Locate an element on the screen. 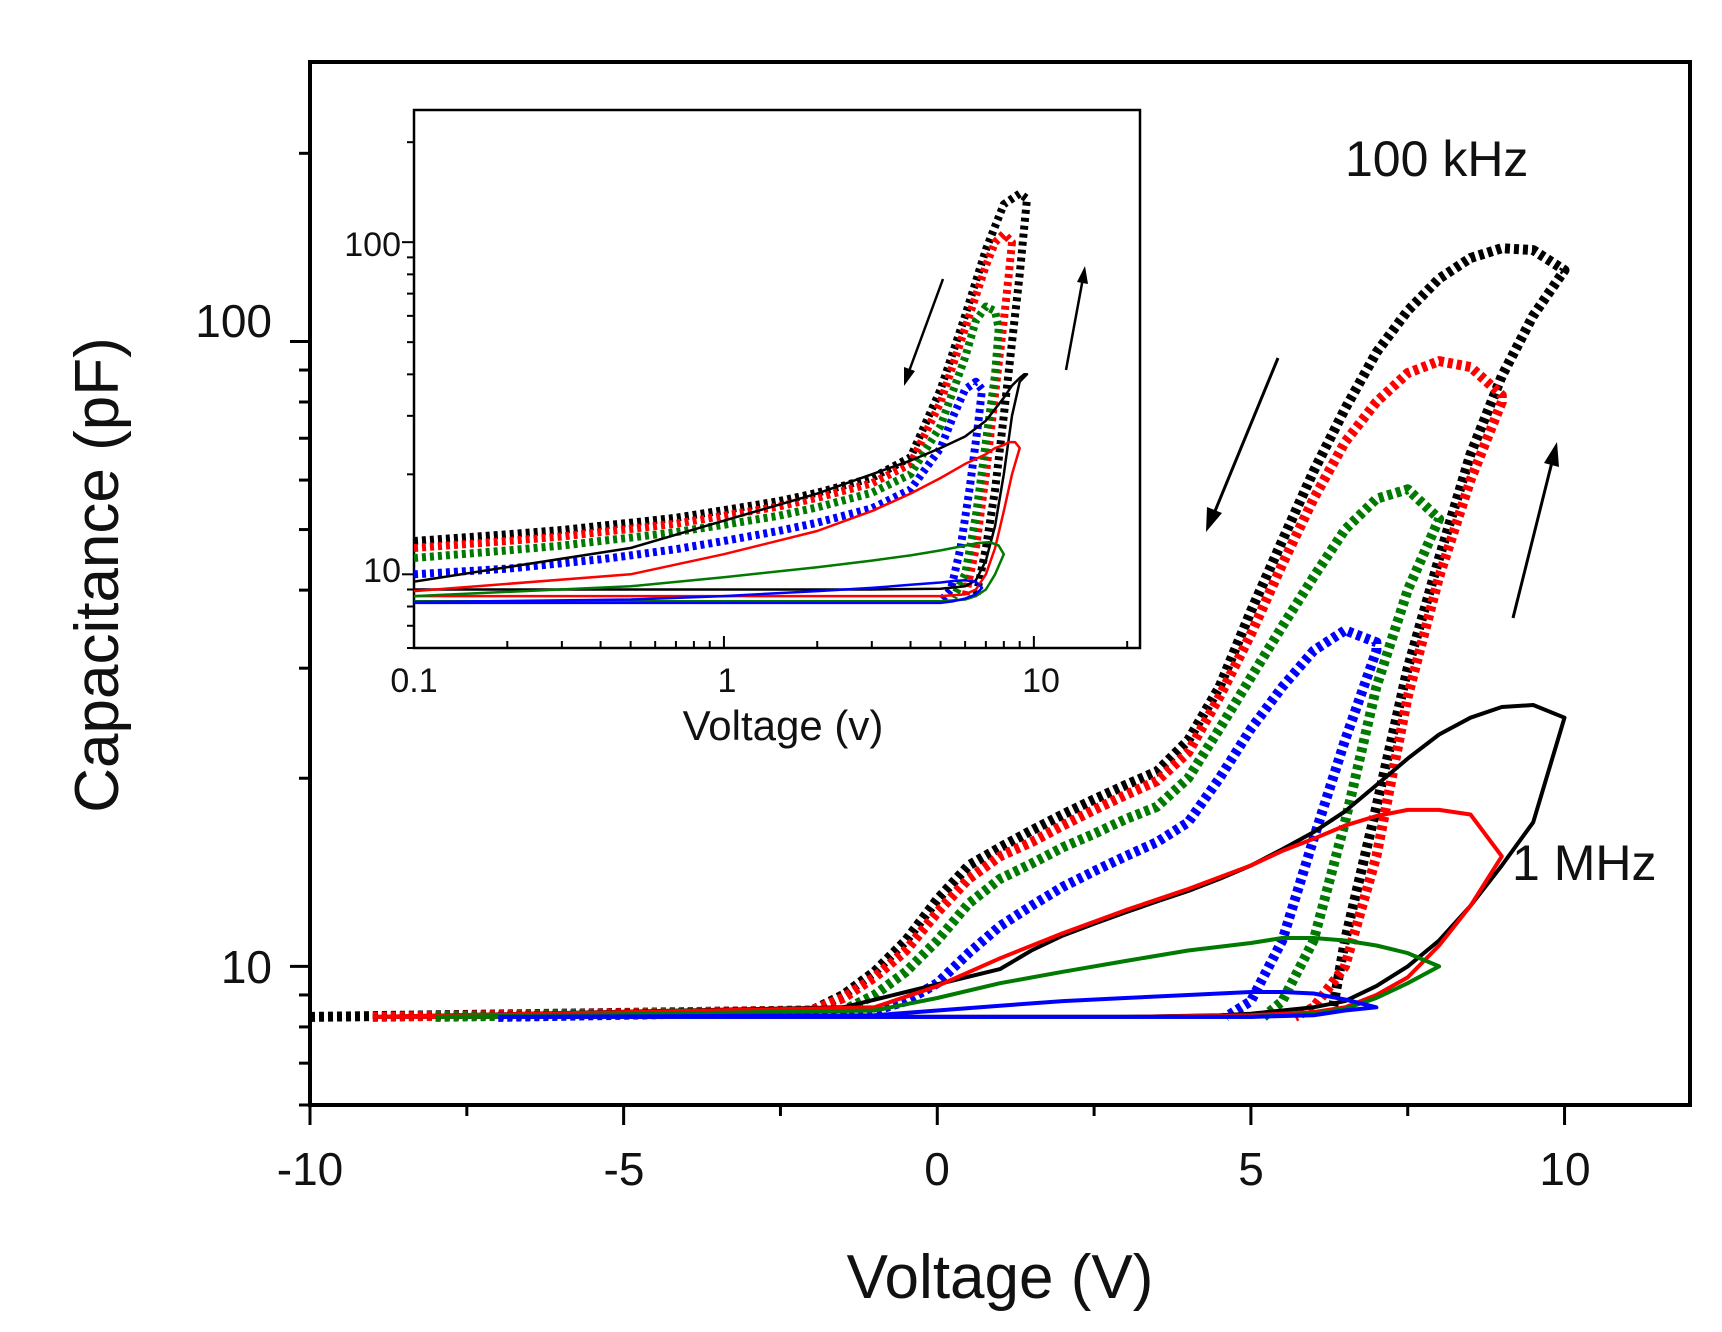 The height and width of the screenshot is (1332, 1722). sweep-up-arrow is located at coordinates (1533, 538).